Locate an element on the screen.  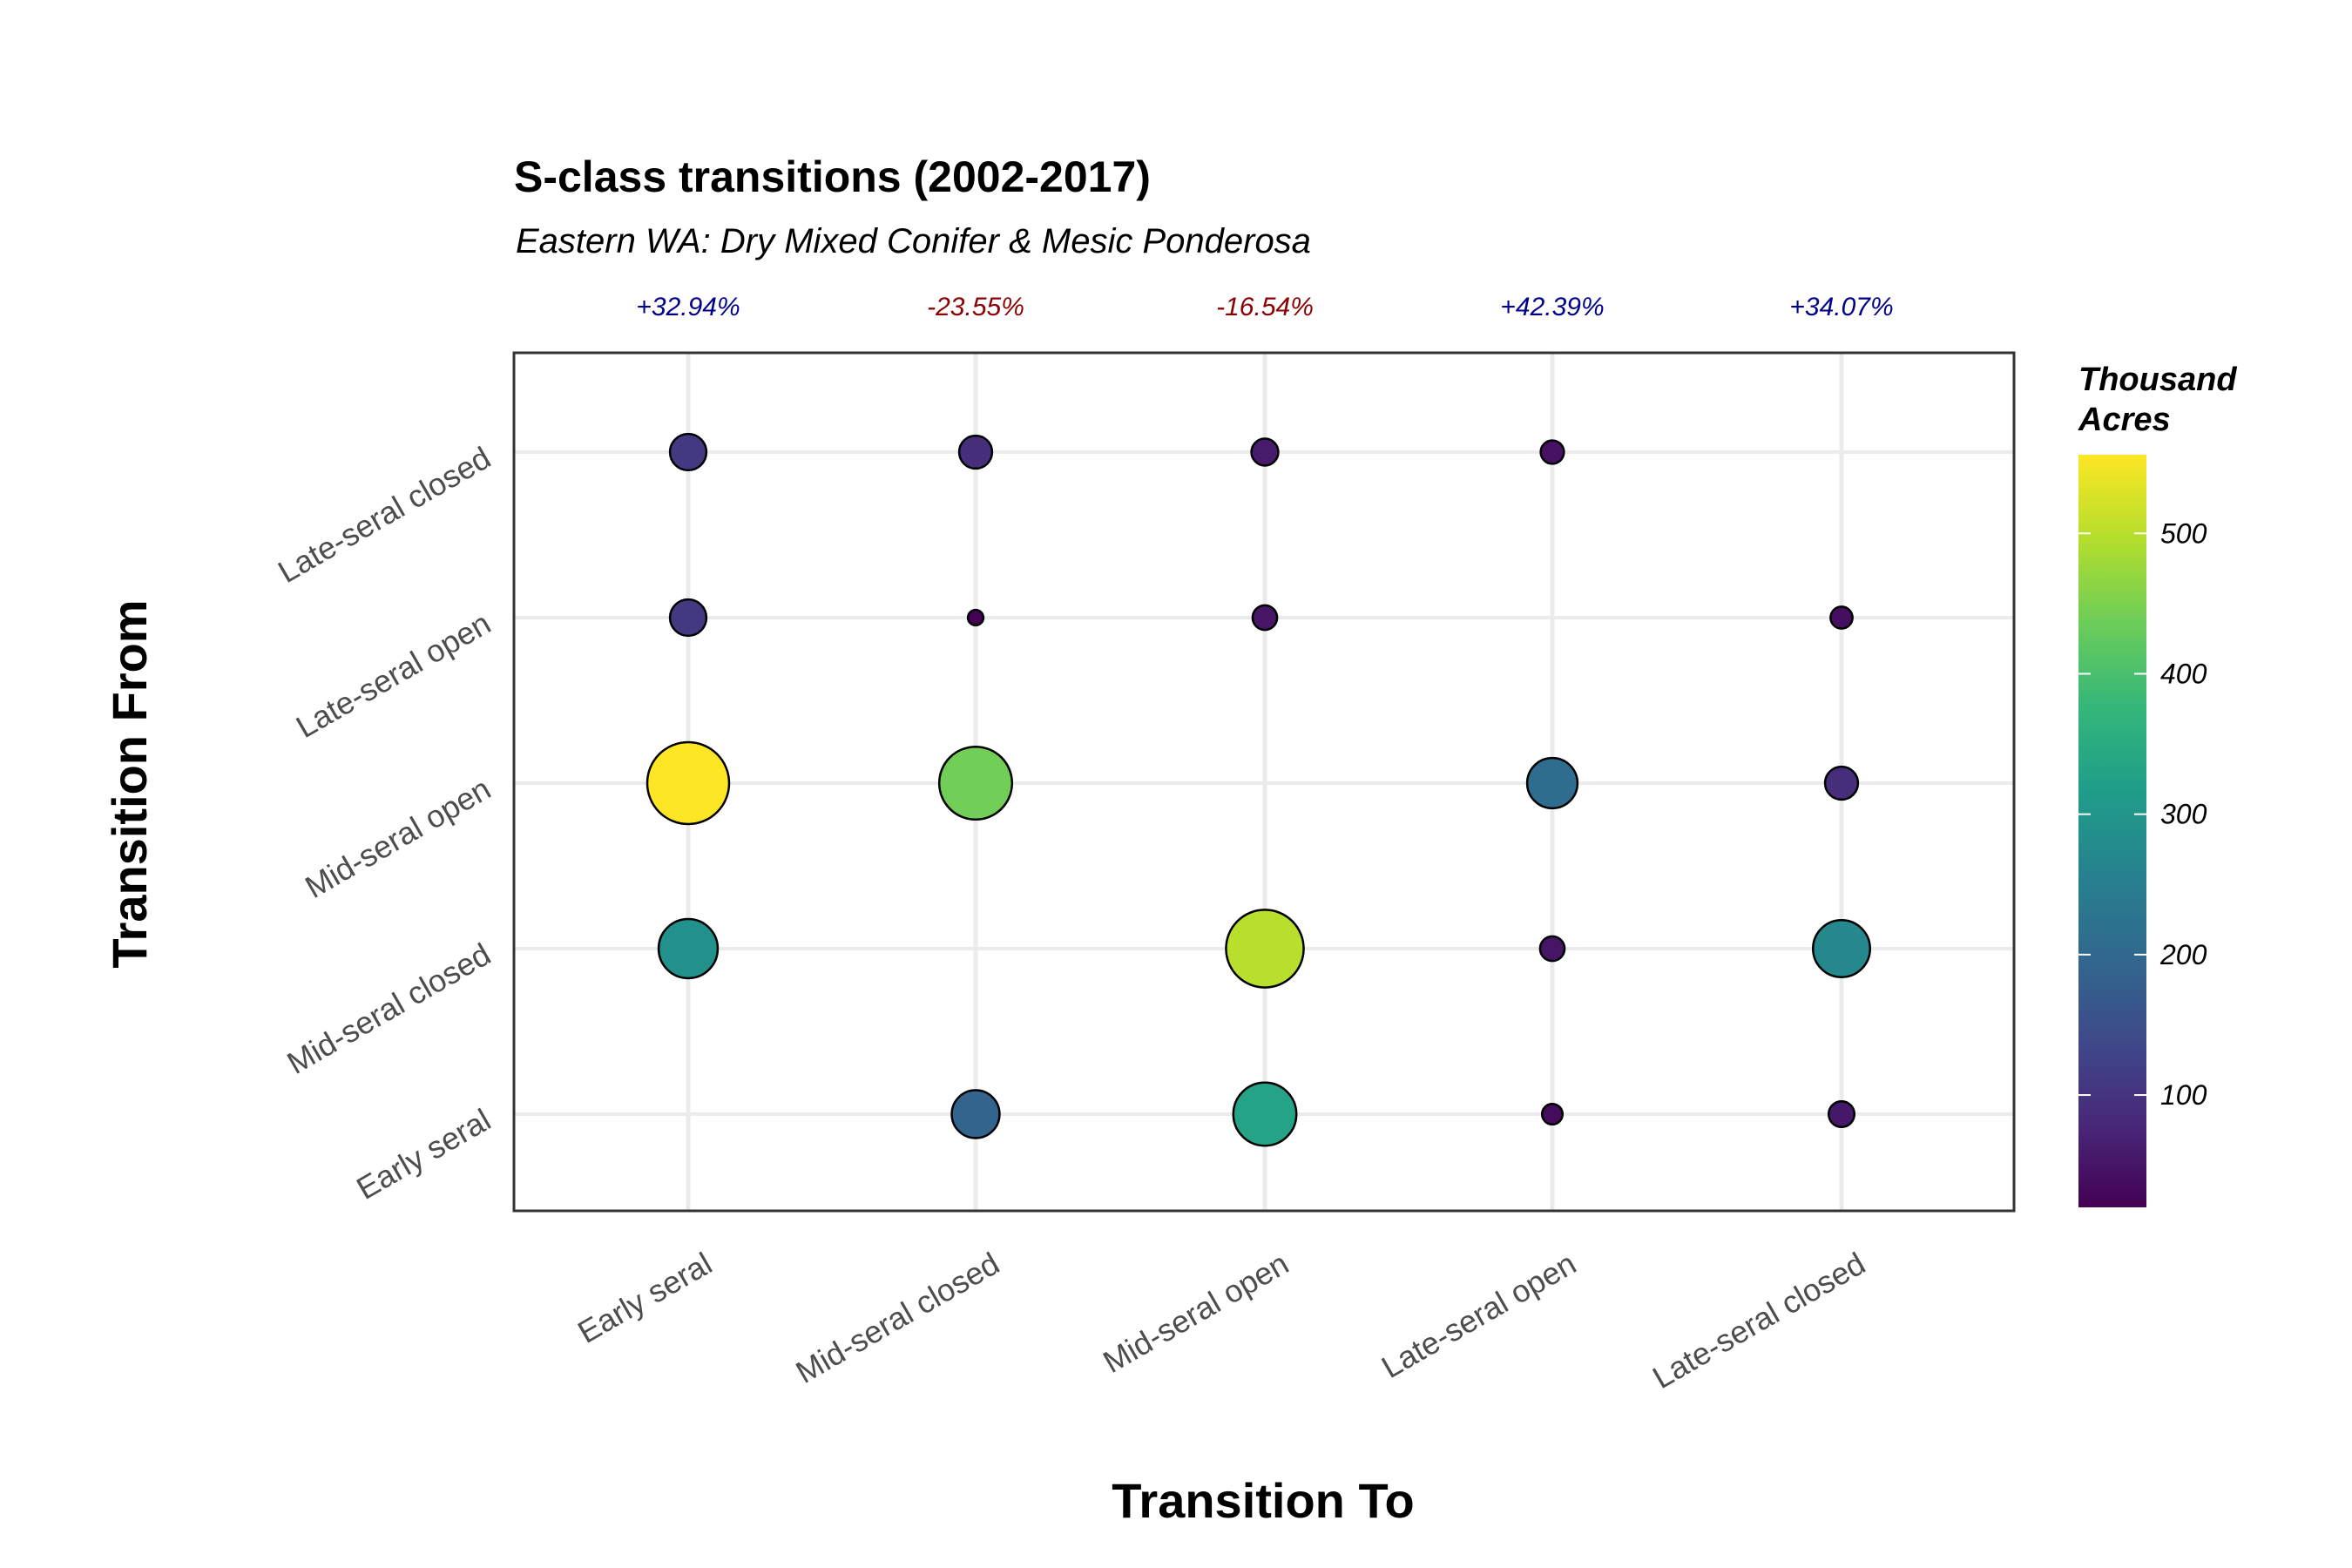
legend-tick-label-500: 500 is located at coordinates (2183, 533).